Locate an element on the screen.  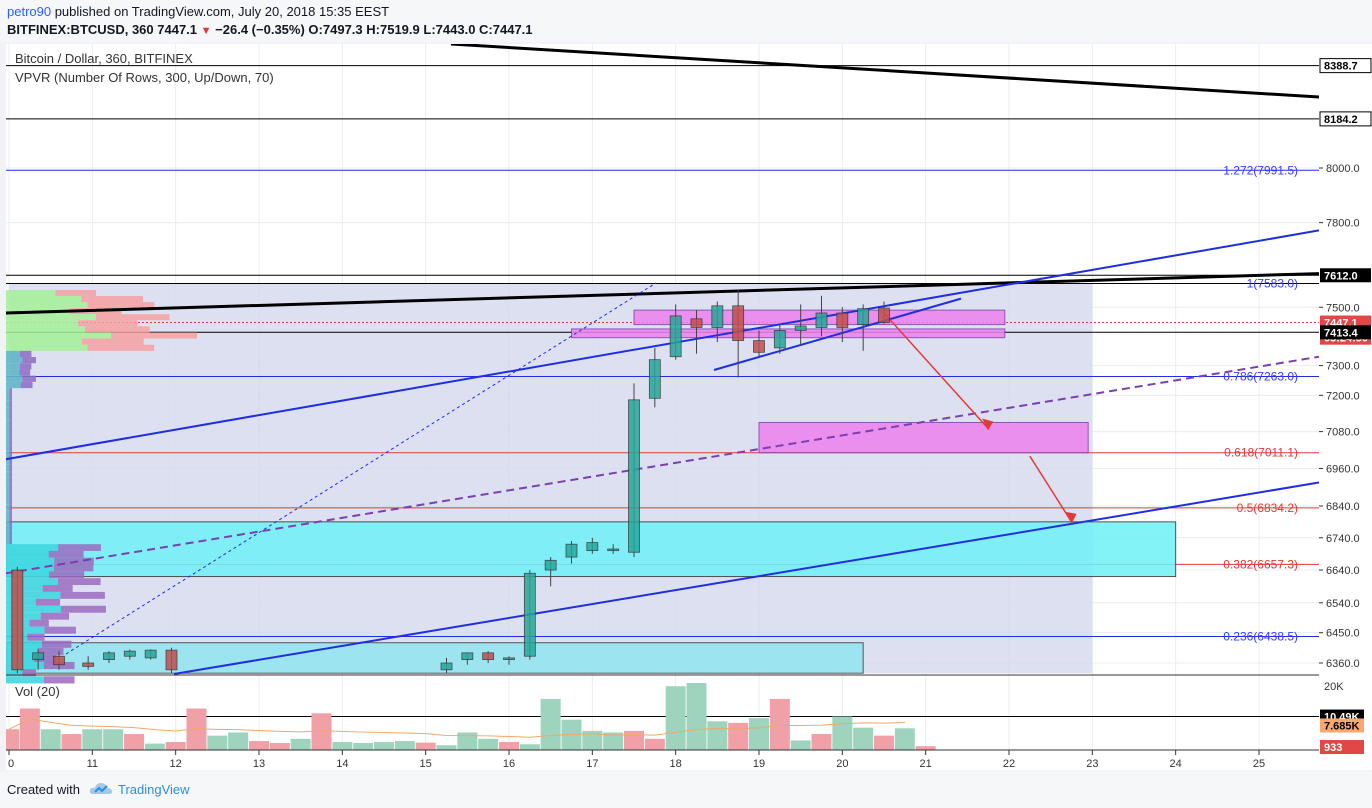
y-tick-label: 6840.0 is located at coordinates (1343, 507).